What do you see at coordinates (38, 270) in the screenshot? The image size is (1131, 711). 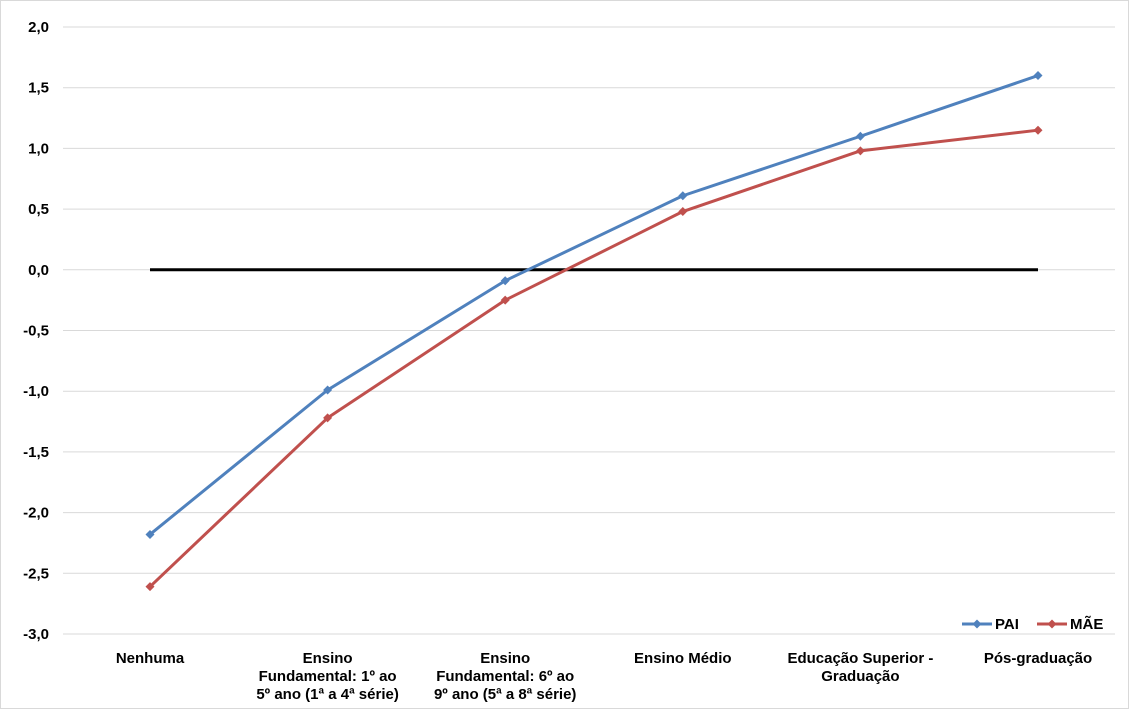 I see `y-tick-label: 0,0` at bounding box center [38, 270].